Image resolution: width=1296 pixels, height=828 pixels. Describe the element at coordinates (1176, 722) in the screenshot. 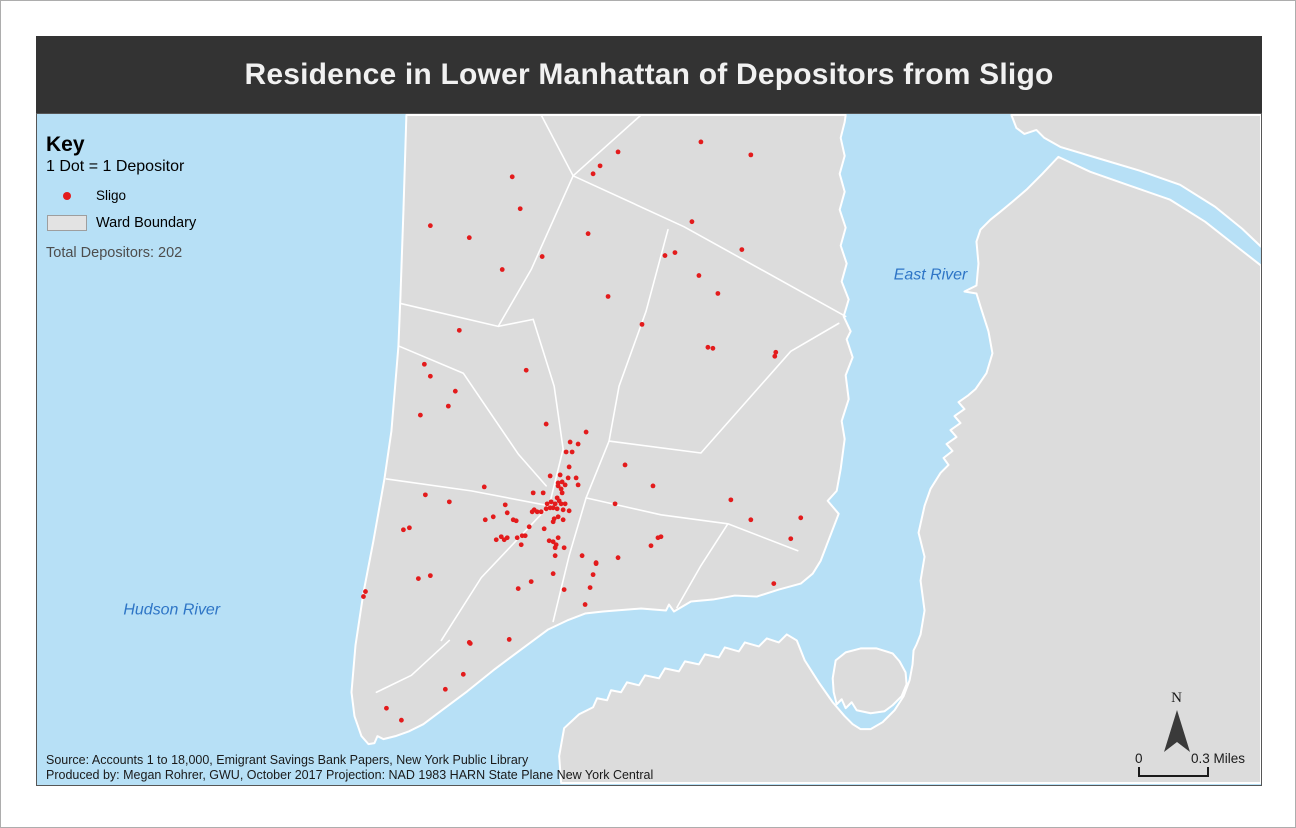

I see `north-arrow: N` at that location.